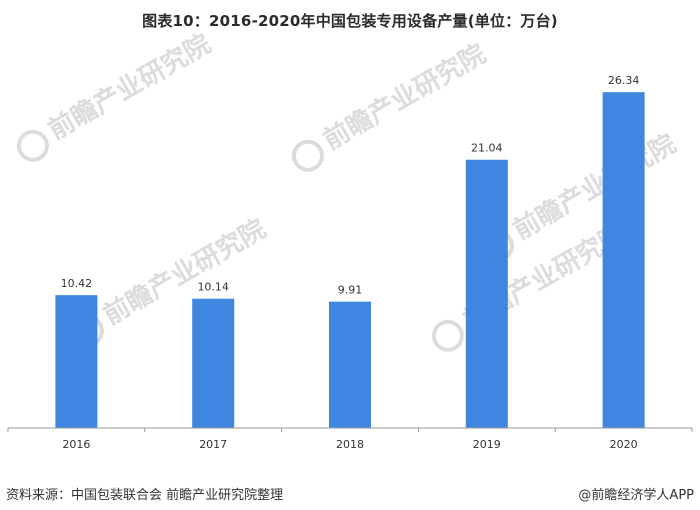 The image size is (700, 510). I want to click on x-tick-layer: 2016 2017 2018 2019 2020, so click(350, 439).